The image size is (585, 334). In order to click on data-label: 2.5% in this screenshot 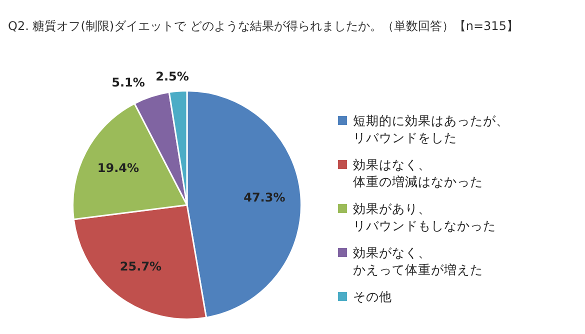, I will do `click(172, 76)`.